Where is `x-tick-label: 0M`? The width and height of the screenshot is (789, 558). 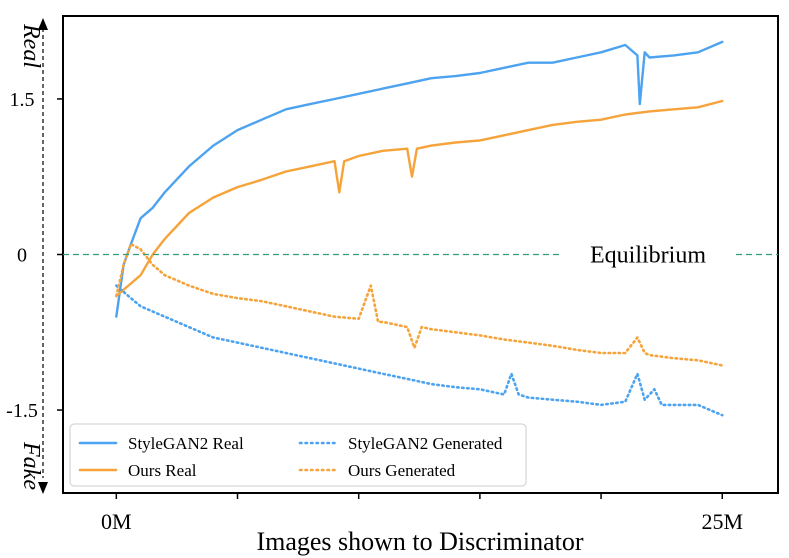 x-tick-label: 0M is located at coordinates (116, 521).